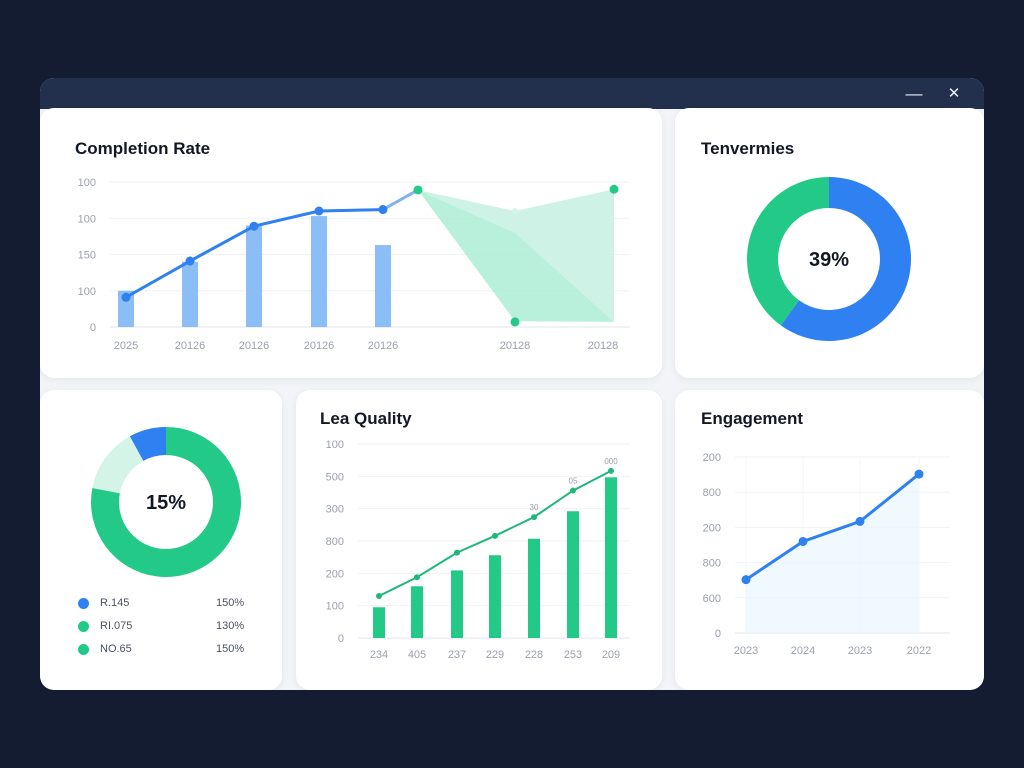  What do you see at coordinates (379, 655) in the screenshot?
I see `x-tick-label: 234` at bounding box center [379, 655].